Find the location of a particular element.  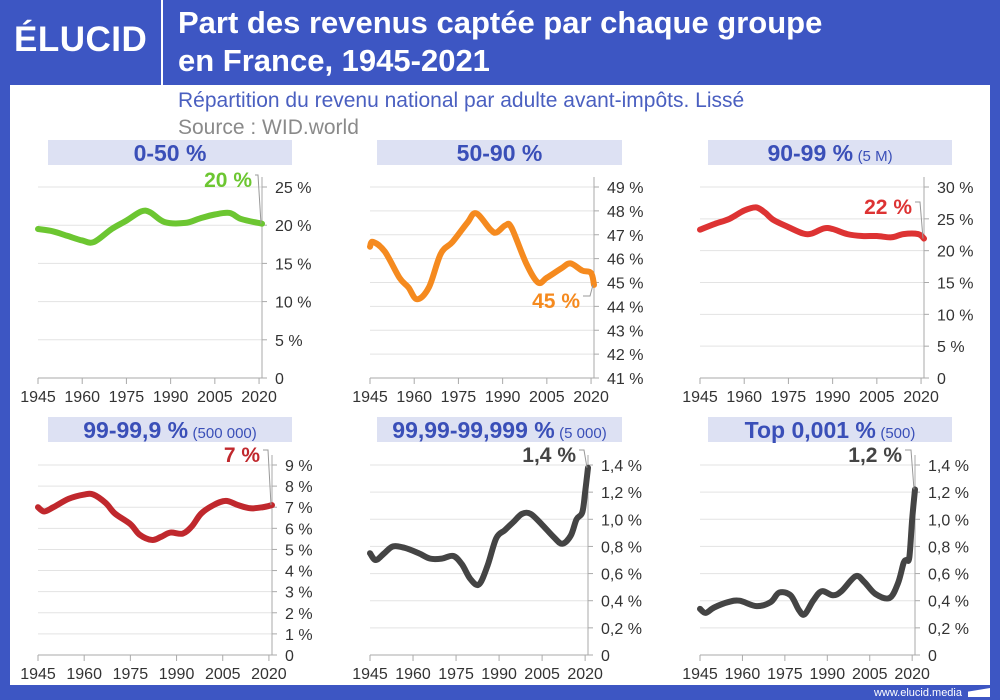

panel-title: Top 0,001 % (500) is located at coordinates (830, 430).